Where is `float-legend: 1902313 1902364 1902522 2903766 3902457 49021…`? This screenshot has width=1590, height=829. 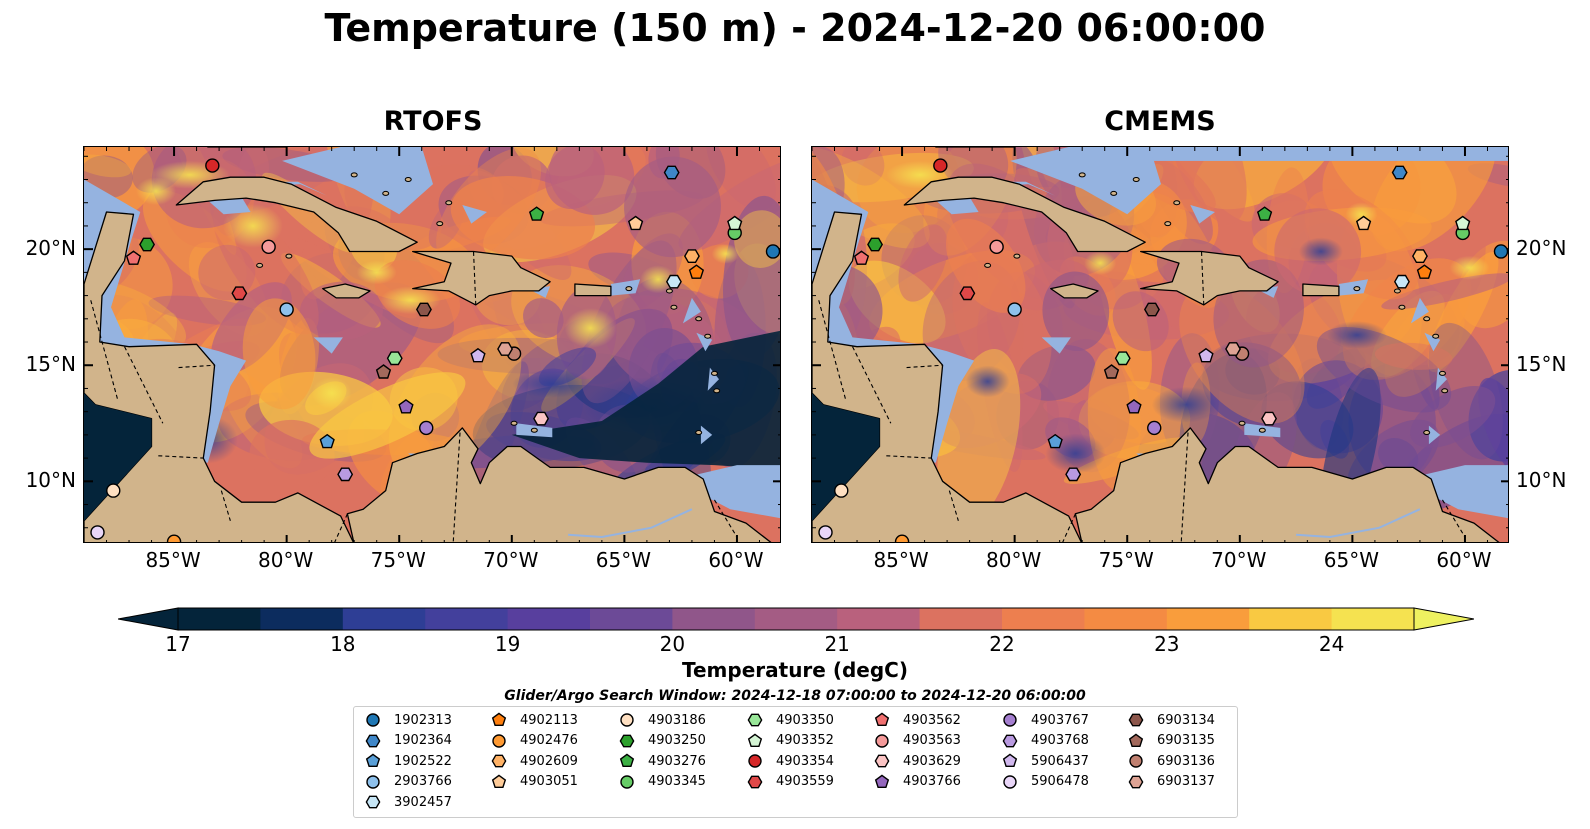
float-legend: 1902313 1902364 1902522 2903766 3902457 49021… is located at coordinates (795, 762).